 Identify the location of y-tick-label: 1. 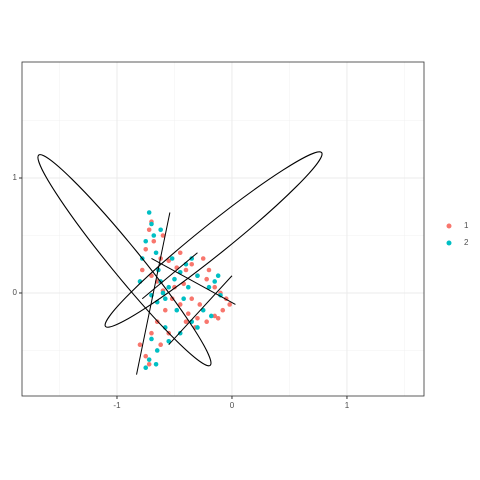
(15, 177).